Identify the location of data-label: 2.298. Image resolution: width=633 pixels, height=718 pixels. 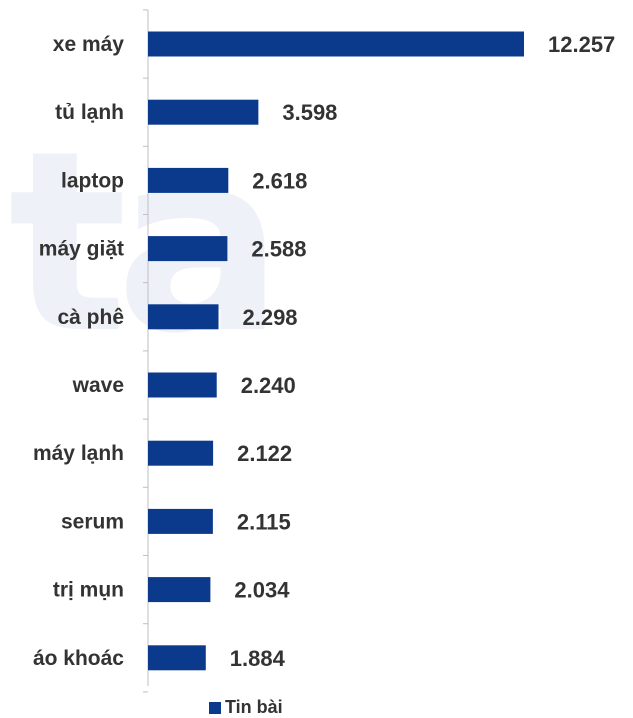
(269, 317).